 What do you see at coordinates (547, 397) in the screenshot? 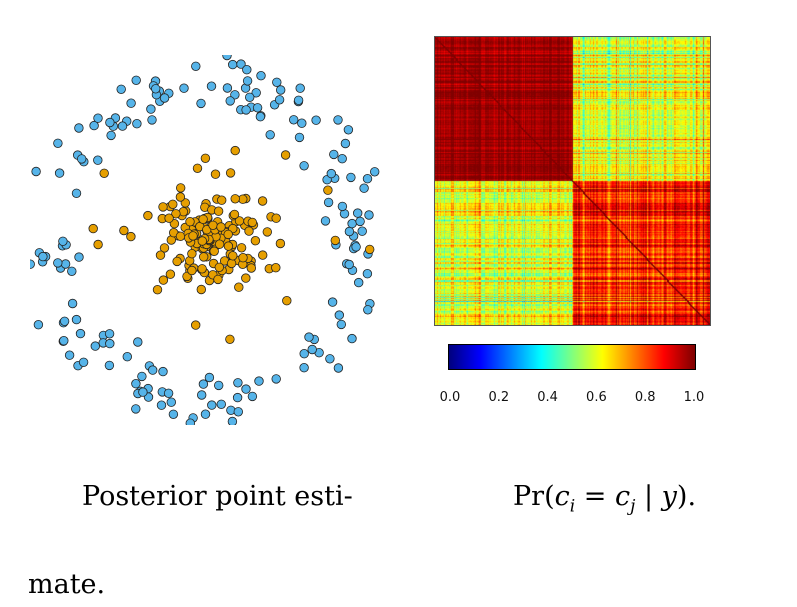
I see `colorbar-tick-label: 0.4` at bounding box center [547, 397].